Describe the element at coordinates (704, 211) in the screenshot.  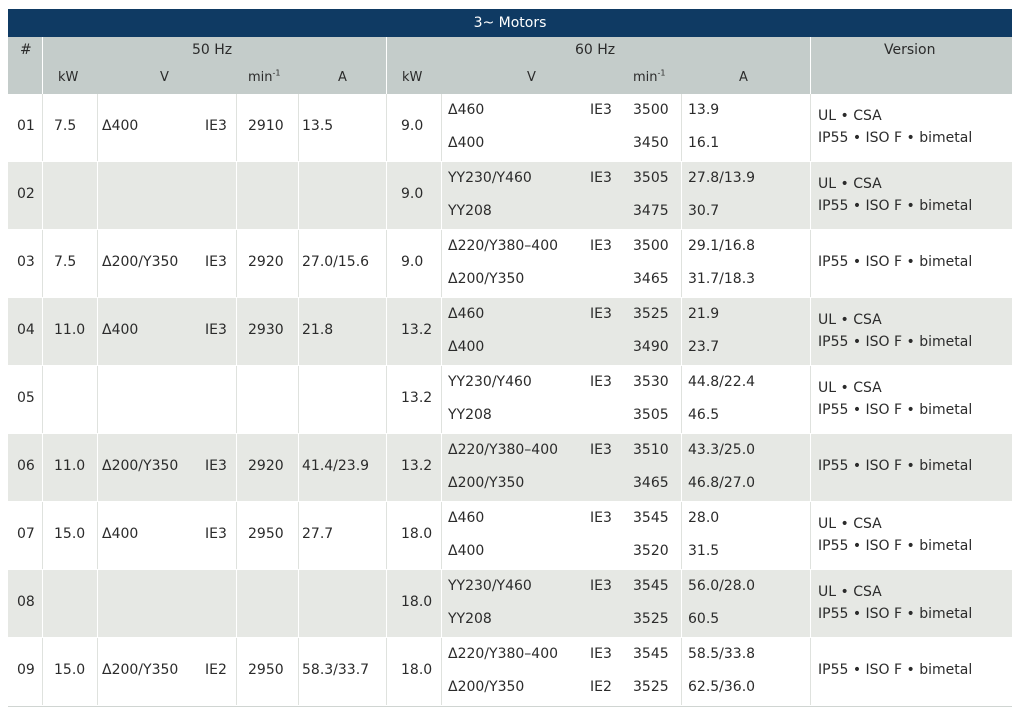
I see `current-60hz-b: 30.7` at that location.